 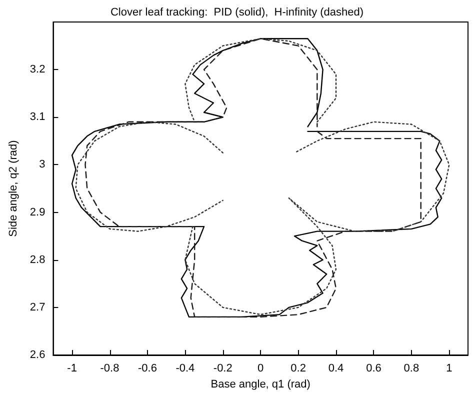 I want to click on x-tick-label: 0.2, so click(x=298, y=368).